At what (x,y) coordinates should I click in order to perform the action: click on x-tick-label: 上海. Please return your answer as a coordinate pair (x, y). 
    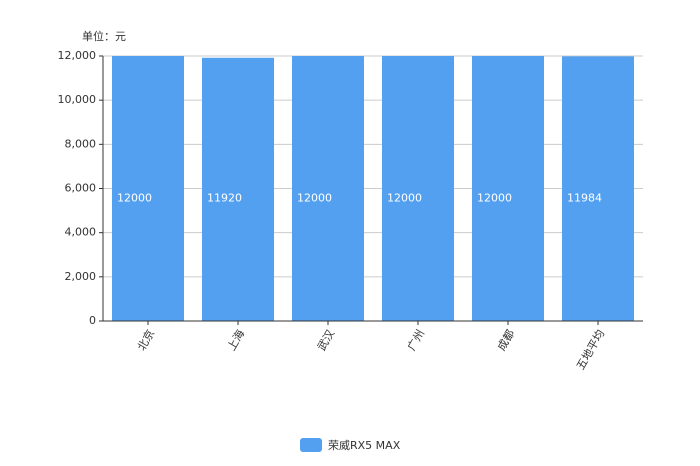
    Looking at the image, I should click on (235, 340).